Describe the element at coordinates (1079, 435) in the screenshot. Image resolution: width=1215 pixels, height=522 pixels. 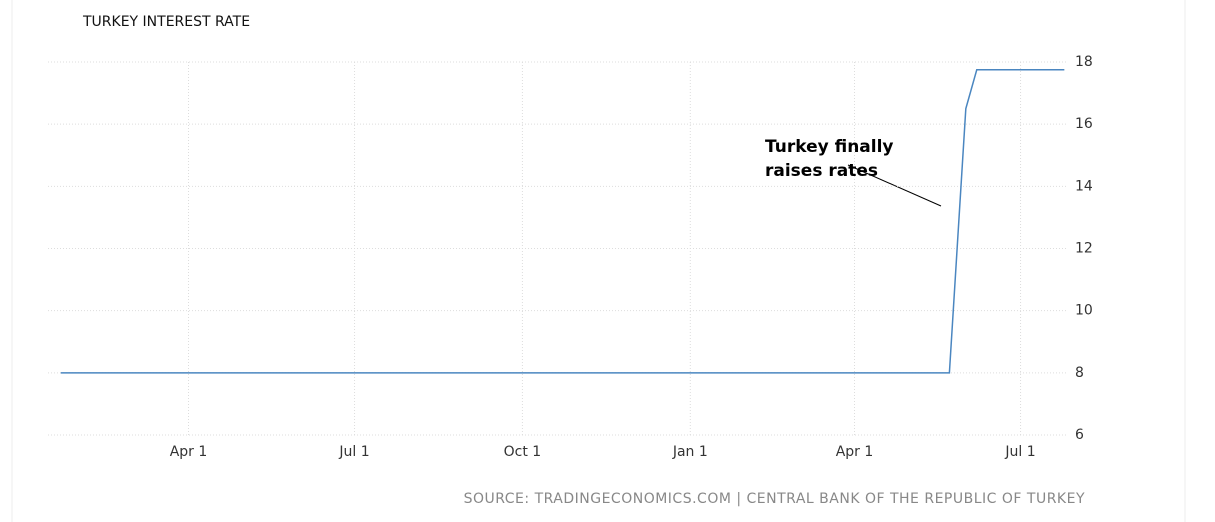
I see `y-tick-label: 6` at that location.